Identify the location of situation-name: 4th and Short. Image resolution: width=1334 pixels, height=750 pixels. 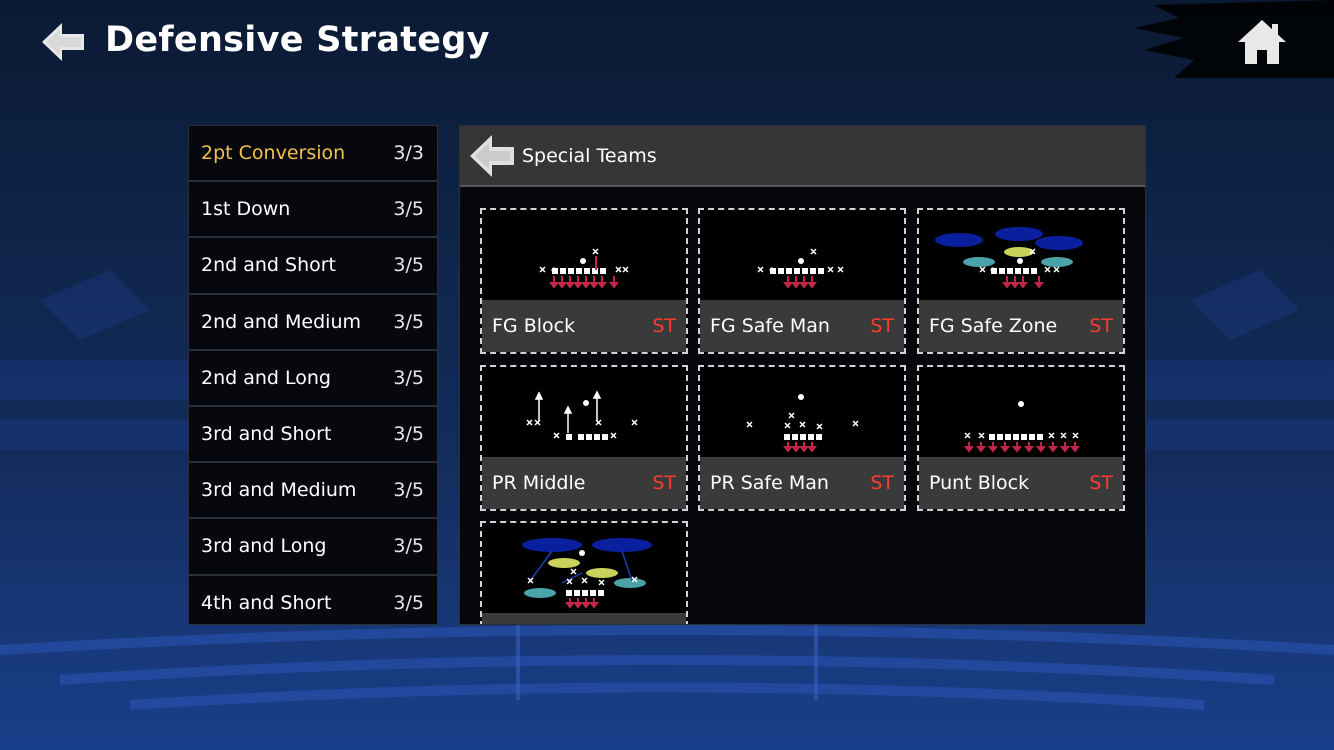
(266, 602).